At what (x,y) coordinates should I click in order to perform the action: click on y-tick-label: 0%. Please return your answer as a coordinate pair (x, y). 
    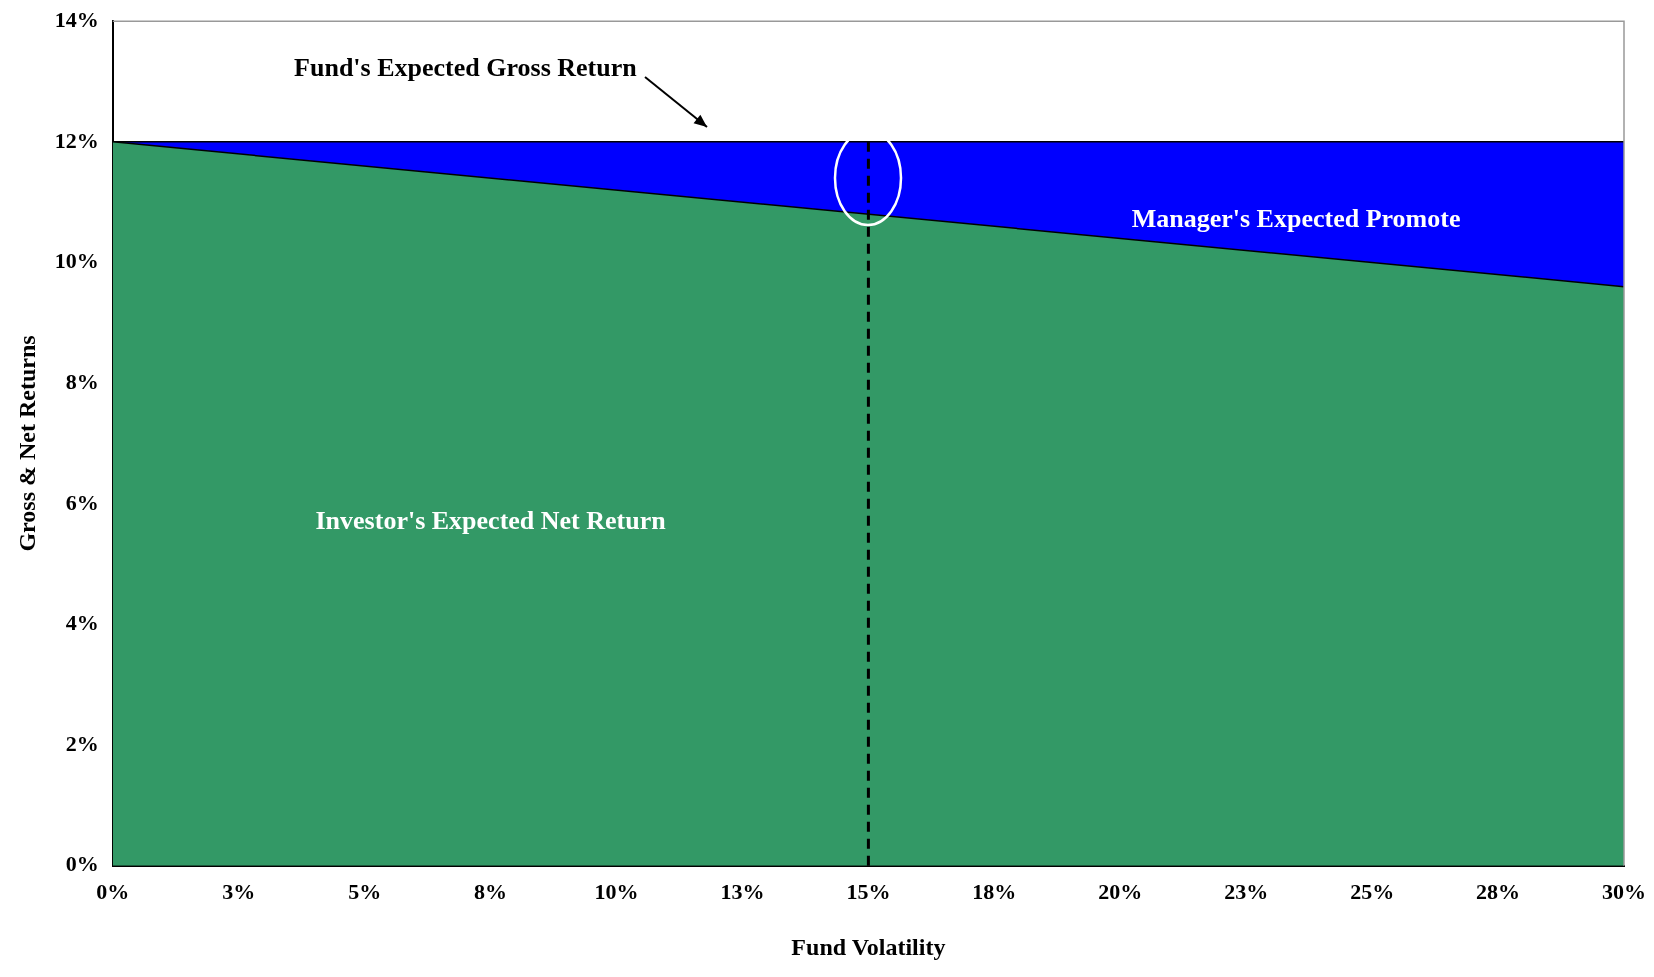
    Looking at the image, I should click on (82, 864).